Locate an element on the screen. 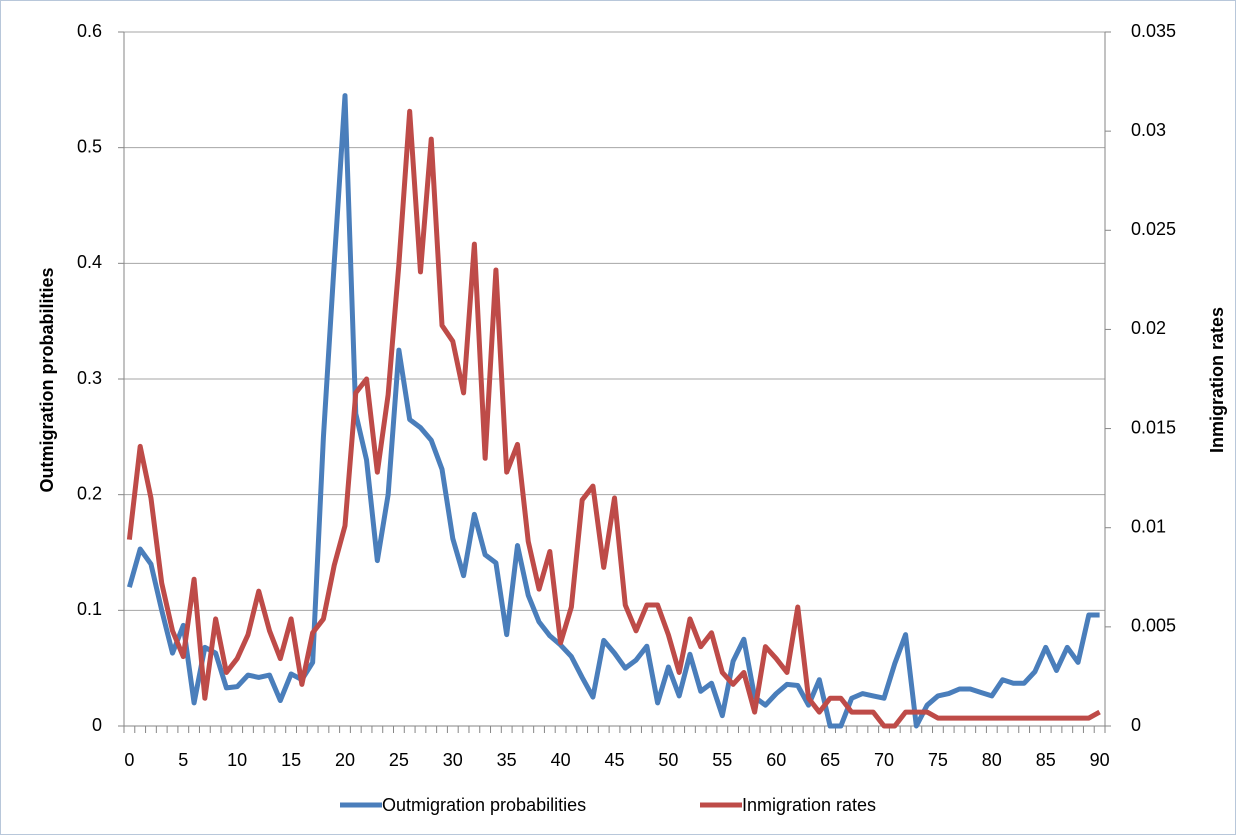 The height and width of the screenshot is (835, 1236). x-tick-label: 75 is located at coordinates (938, 760).